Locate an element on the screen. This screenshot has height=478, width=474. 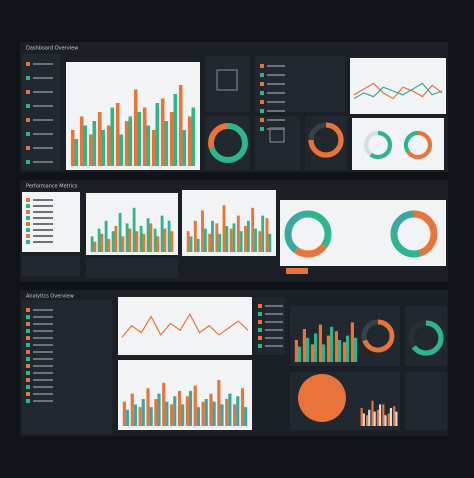
button is located at coordinates (297, 271).